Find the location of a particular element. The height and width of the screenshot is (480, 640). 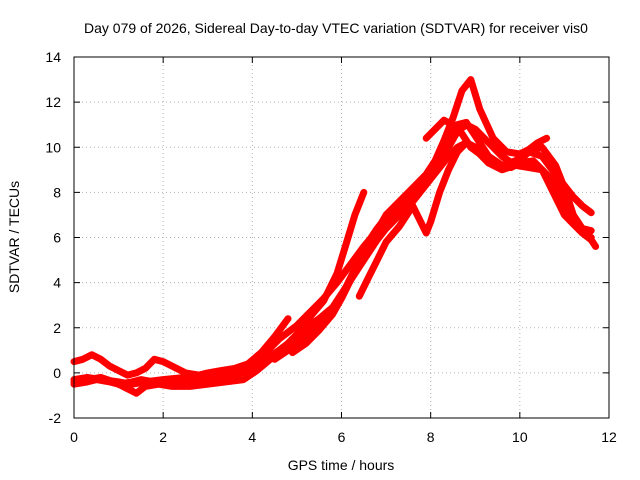

y-tick-label: 12 is located at coordinates (53, 102).